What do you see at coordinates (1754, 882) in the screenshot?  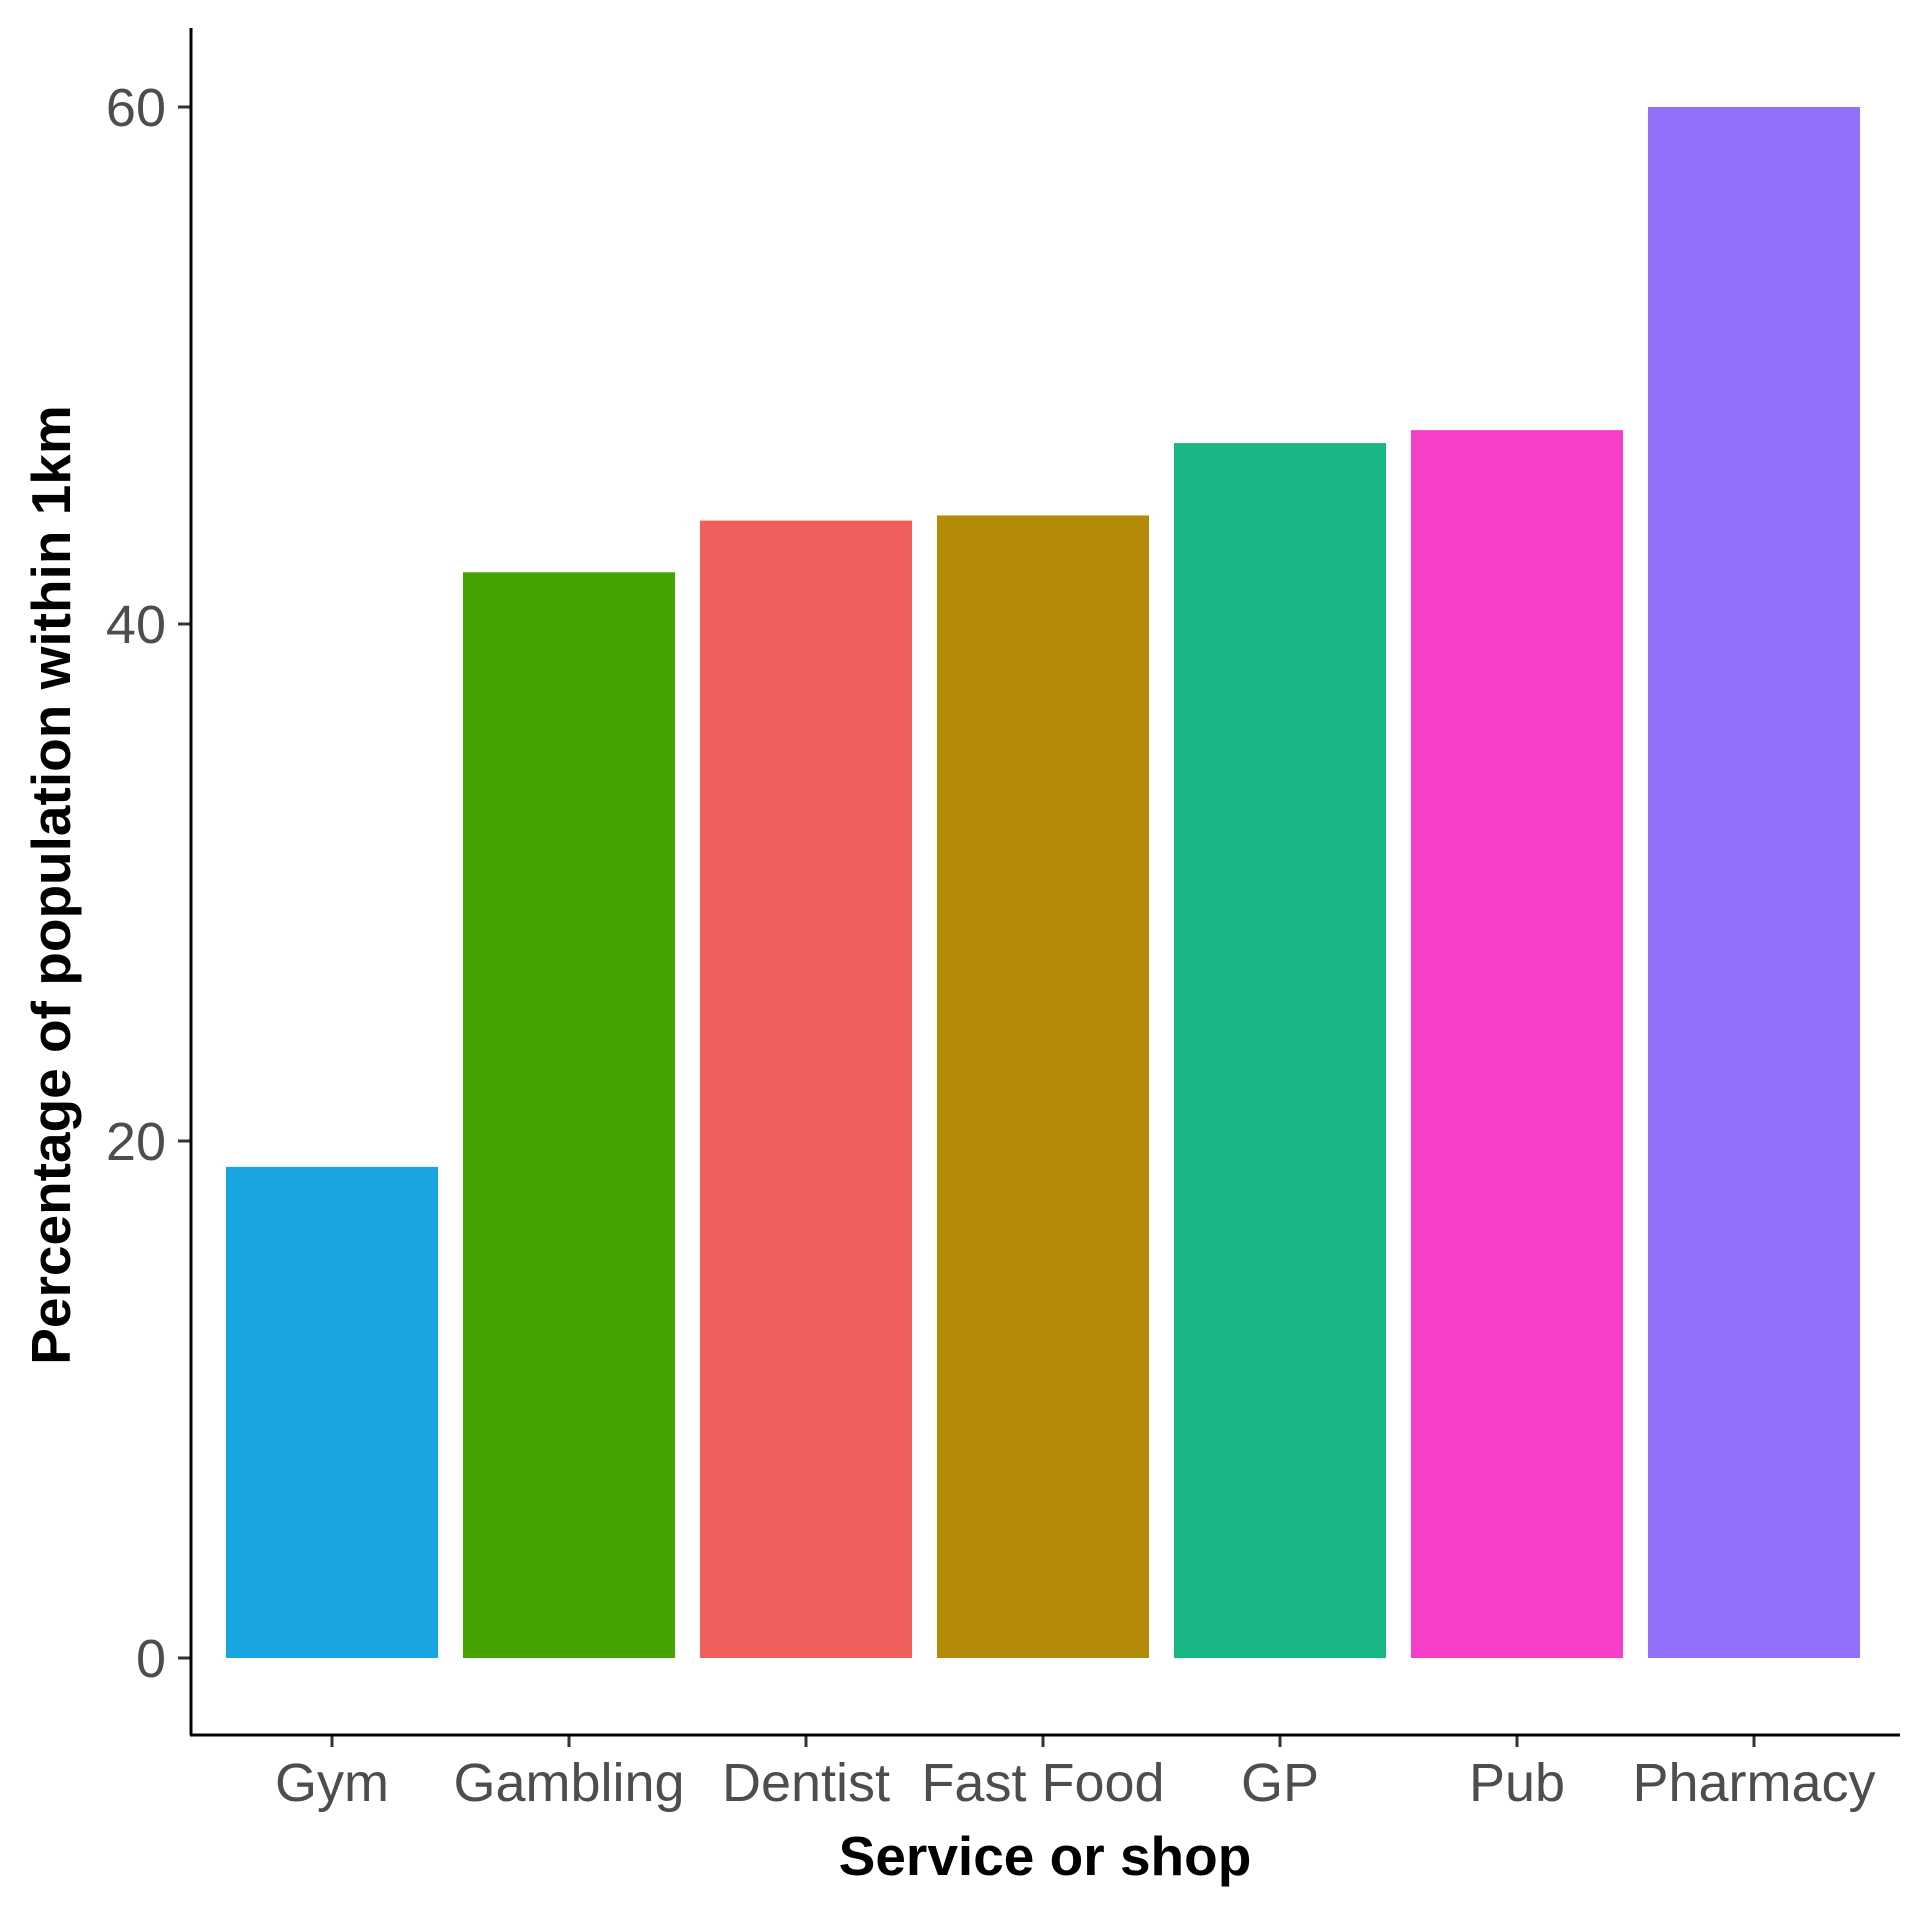 I see `bar-pharmacy` at bounding box center [1754, 882].